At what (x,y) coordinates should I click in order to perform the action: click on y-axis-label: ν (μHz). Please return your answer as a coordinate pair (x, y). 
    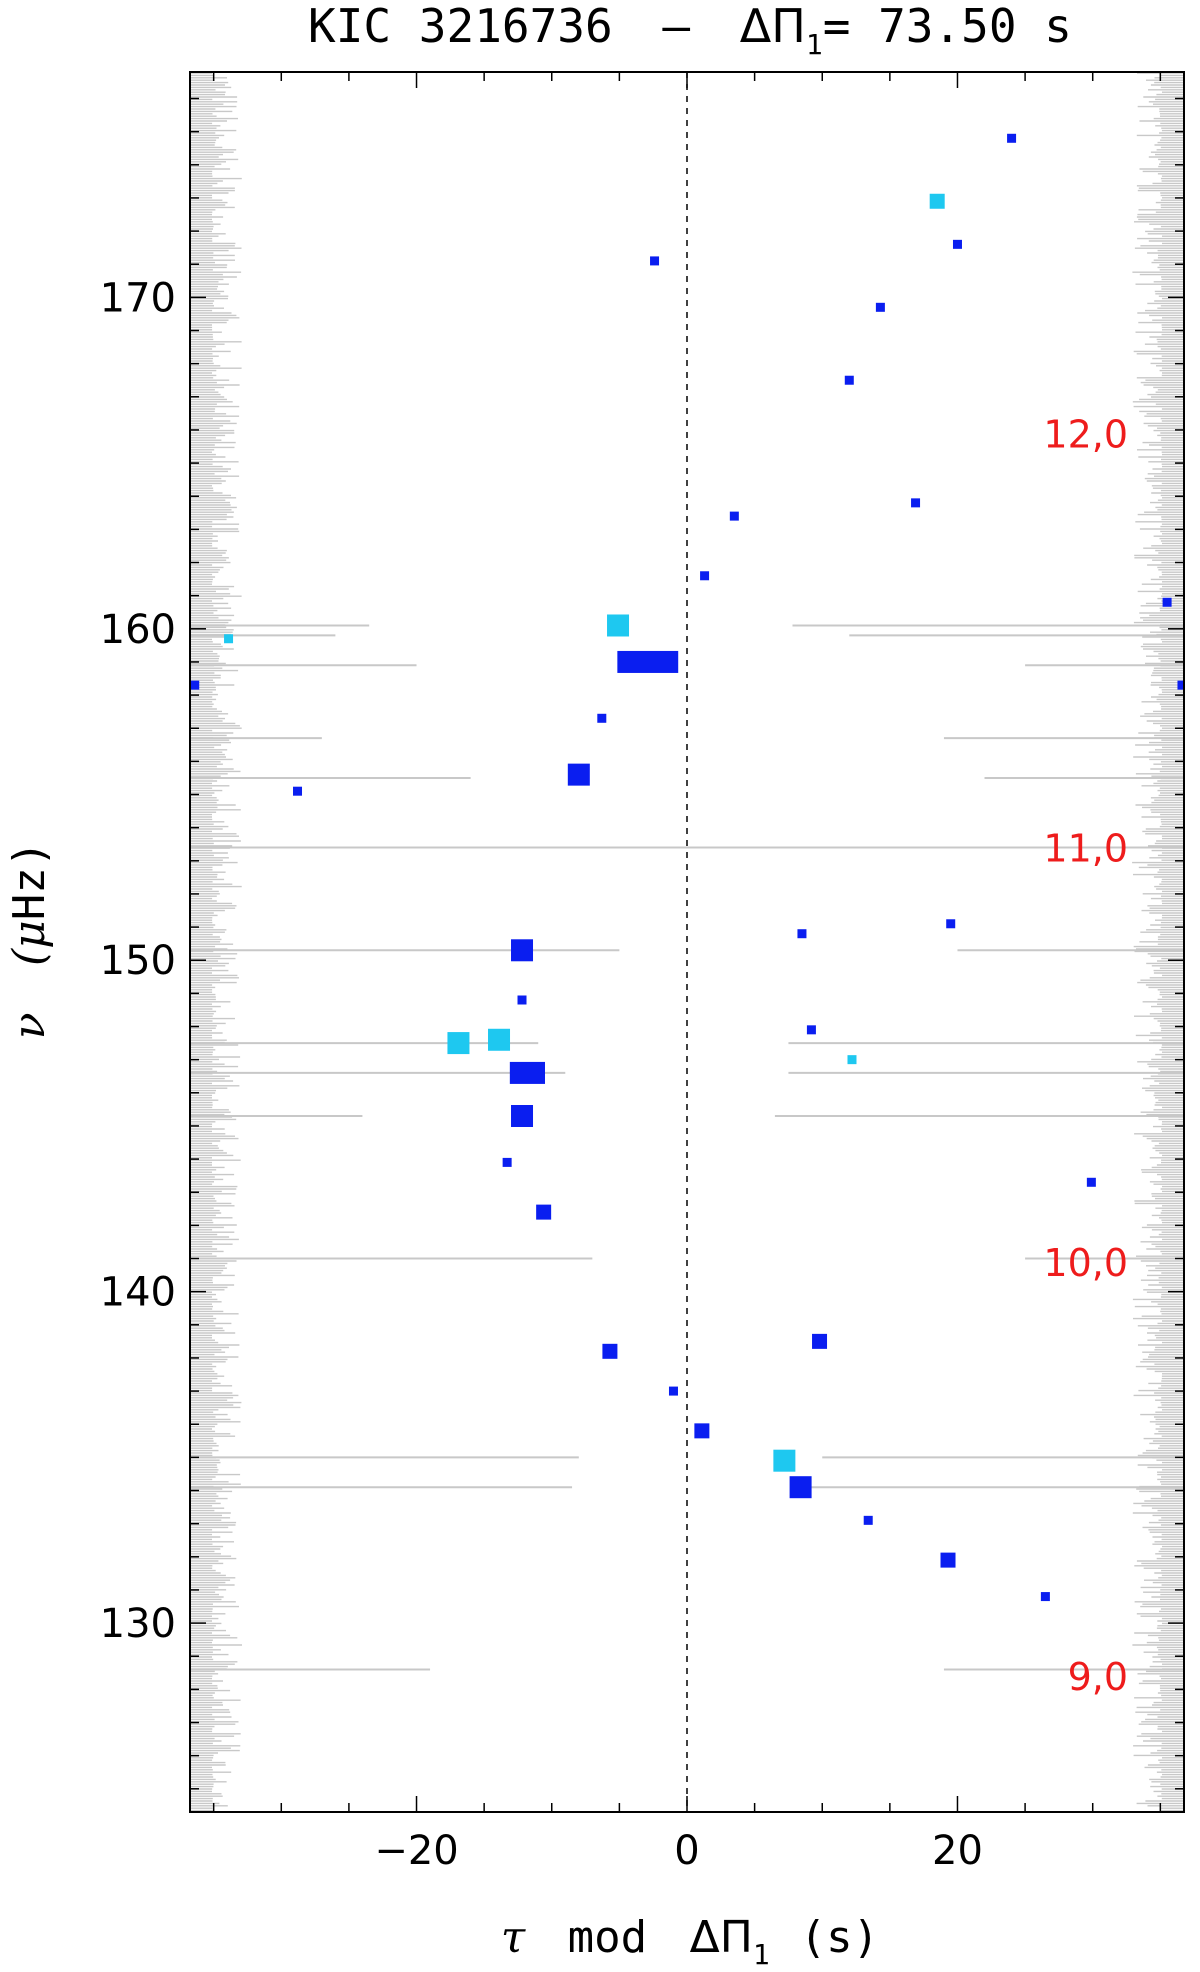
    Looking at the image, I should click on (29, 940).